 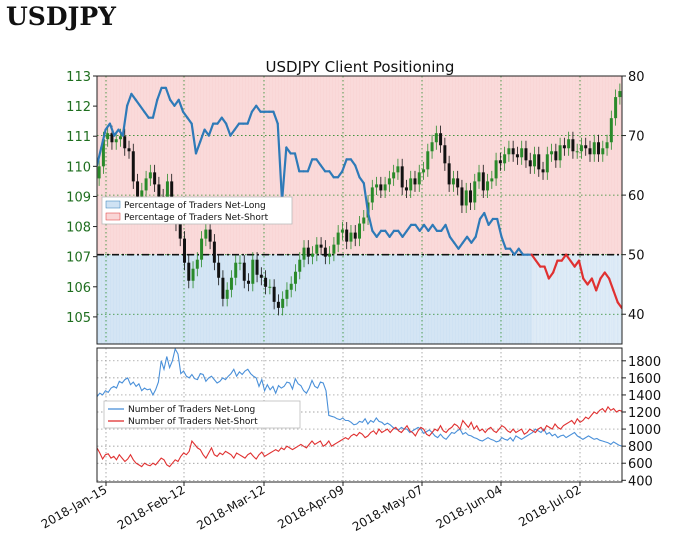 I want to click on right-count-axis: 400 600 800 1000 1200 1400 1600 1800, so click(x=641, y=422).